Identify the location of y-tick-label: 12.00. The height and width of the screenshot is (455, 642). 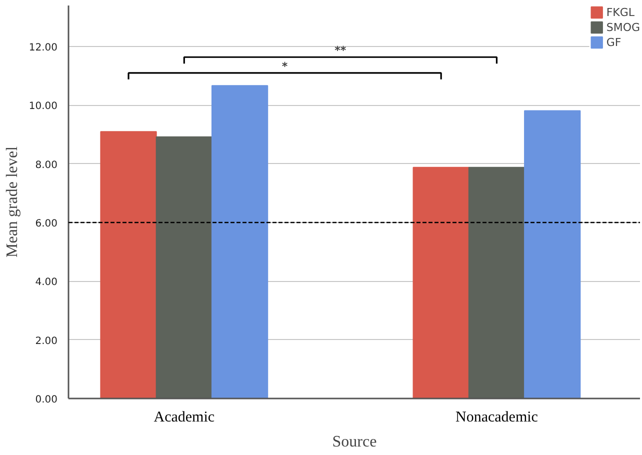
(43, 48).